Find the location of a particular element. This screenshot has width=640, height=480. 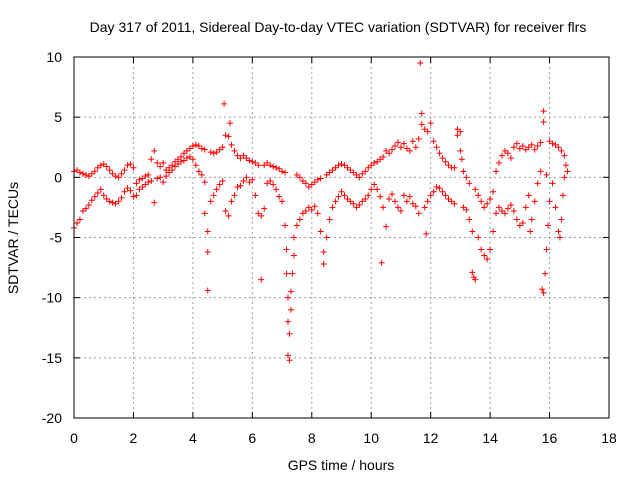

y-axis-label: SDTVAR / TECUs is located at coordinates (13, 238).